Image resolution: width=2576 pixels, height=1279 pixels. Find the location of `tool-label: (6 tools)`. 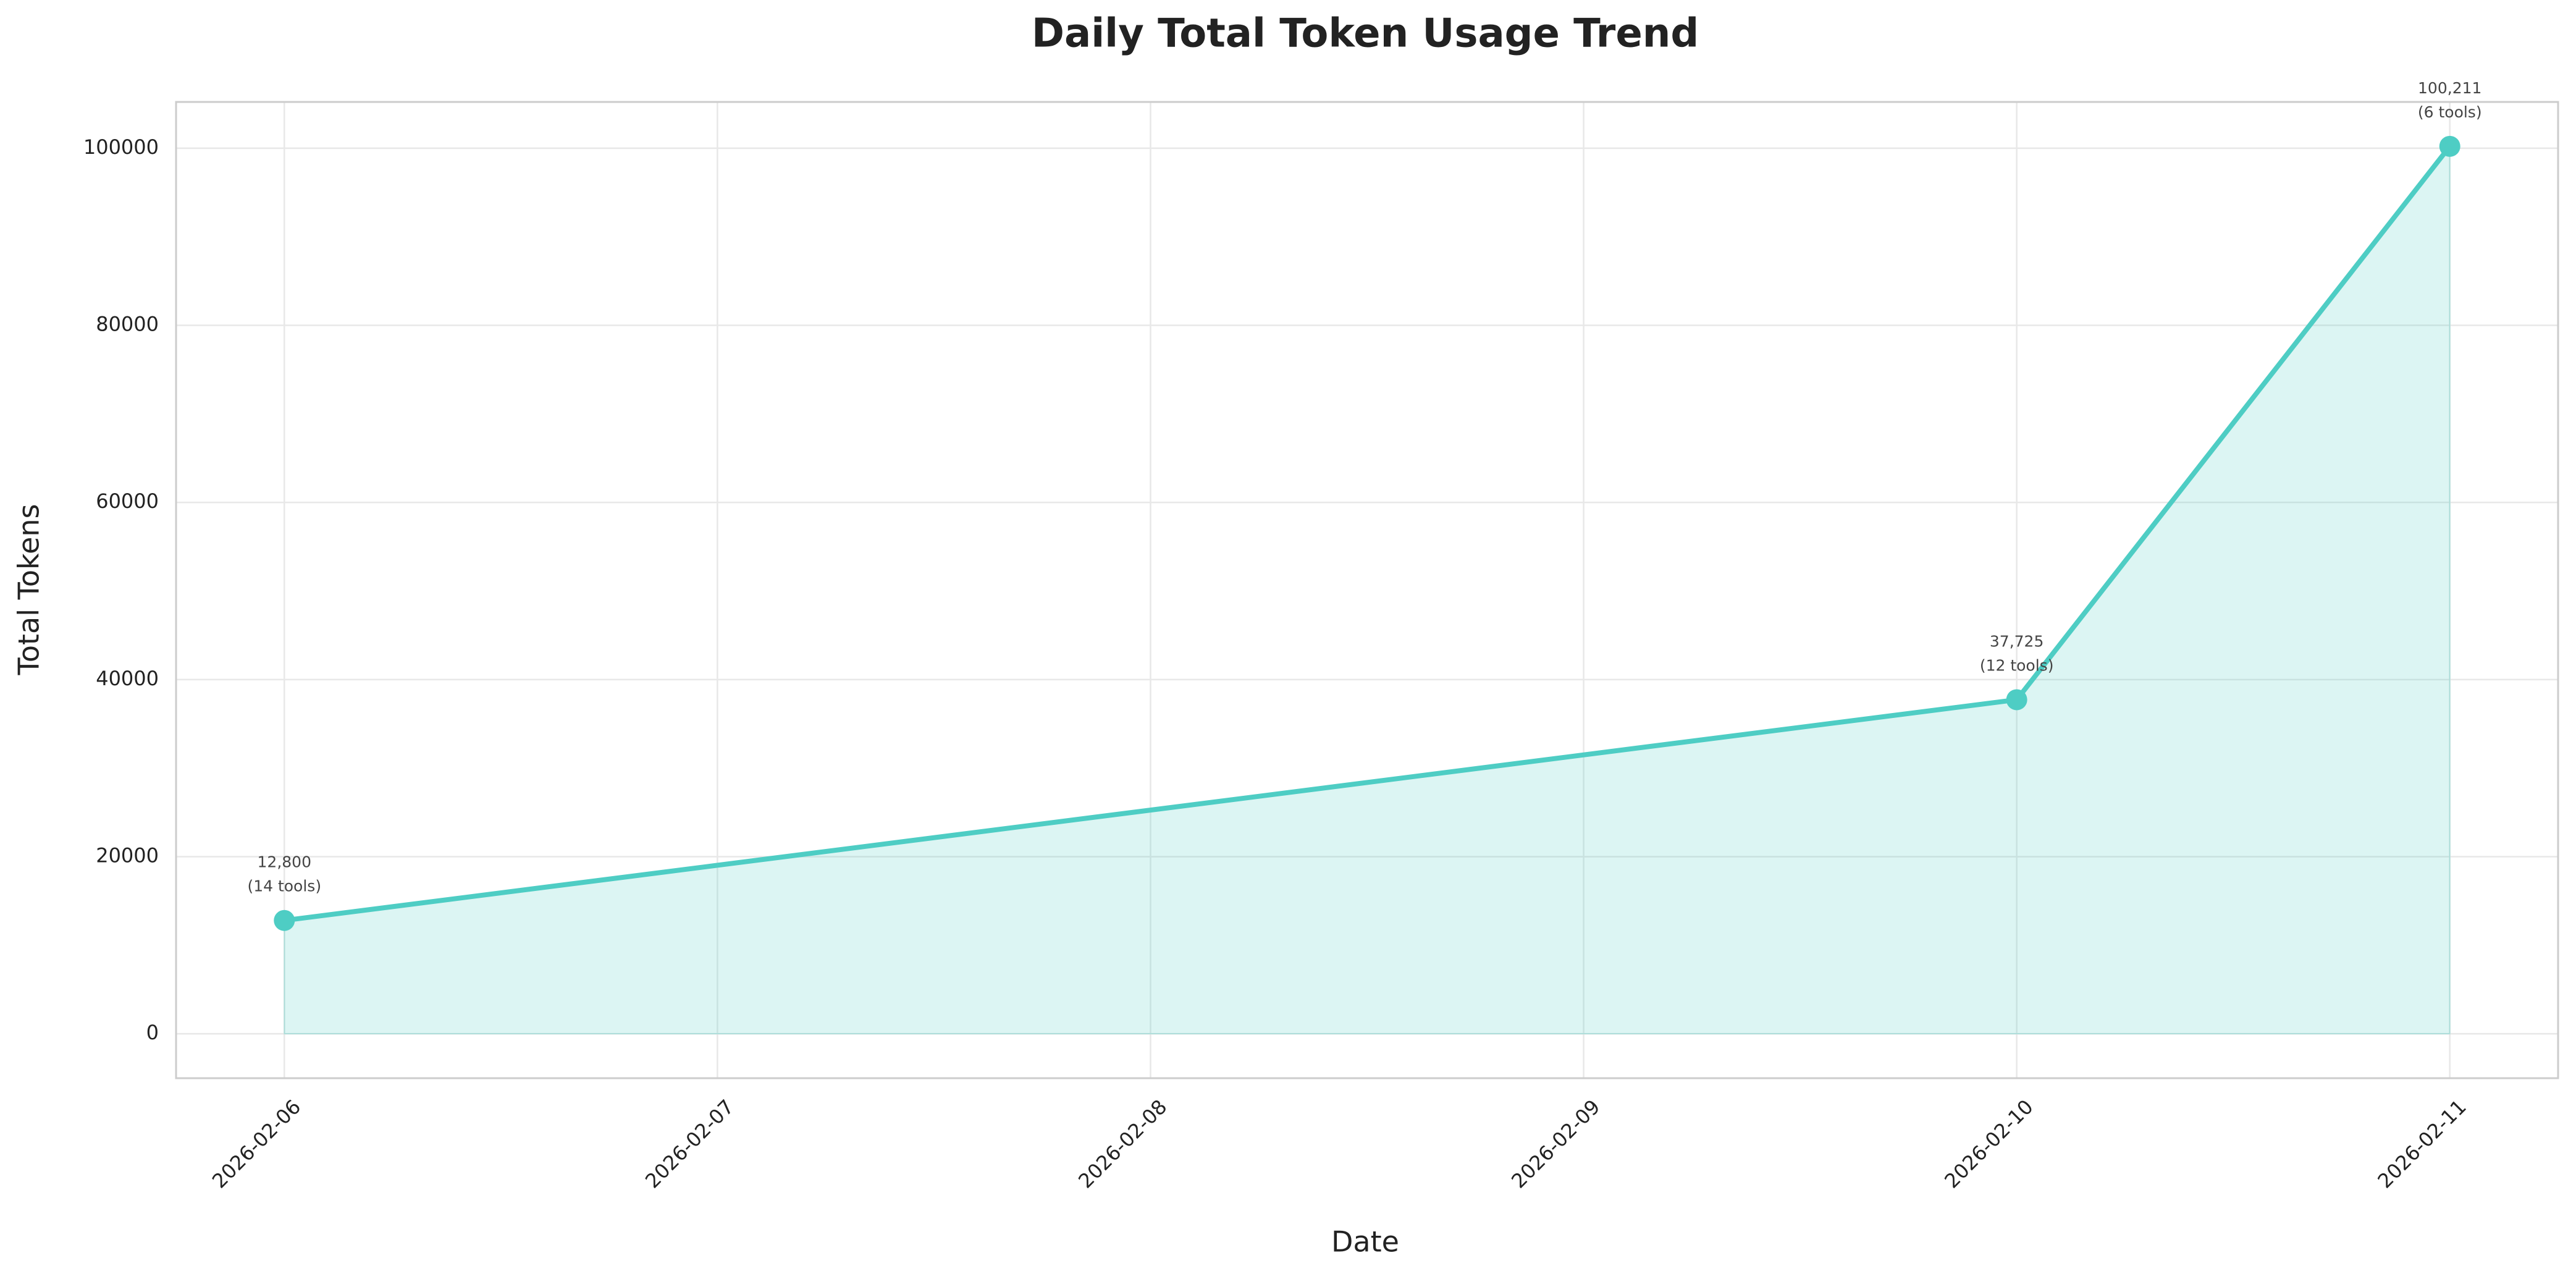

tool-label: (6 tools) is located at coordinates (2450, 112).